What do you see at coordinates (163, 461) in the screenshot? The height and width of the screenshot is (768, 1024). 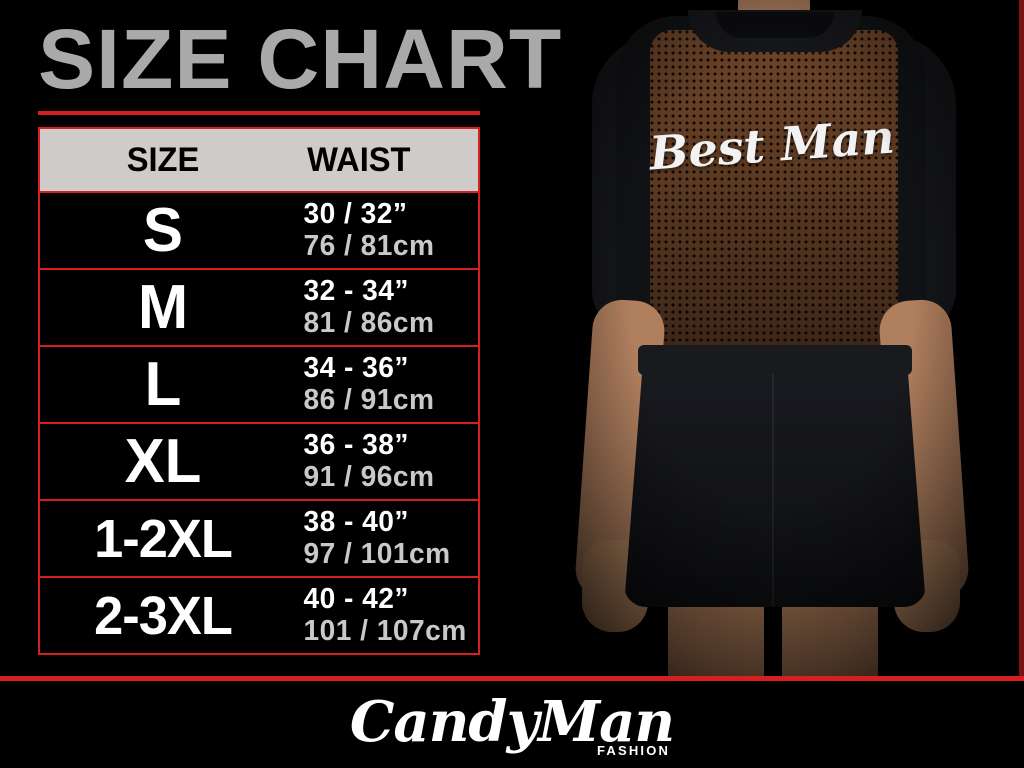 I see `cell-size: XL` at bounding box center [163, 461].